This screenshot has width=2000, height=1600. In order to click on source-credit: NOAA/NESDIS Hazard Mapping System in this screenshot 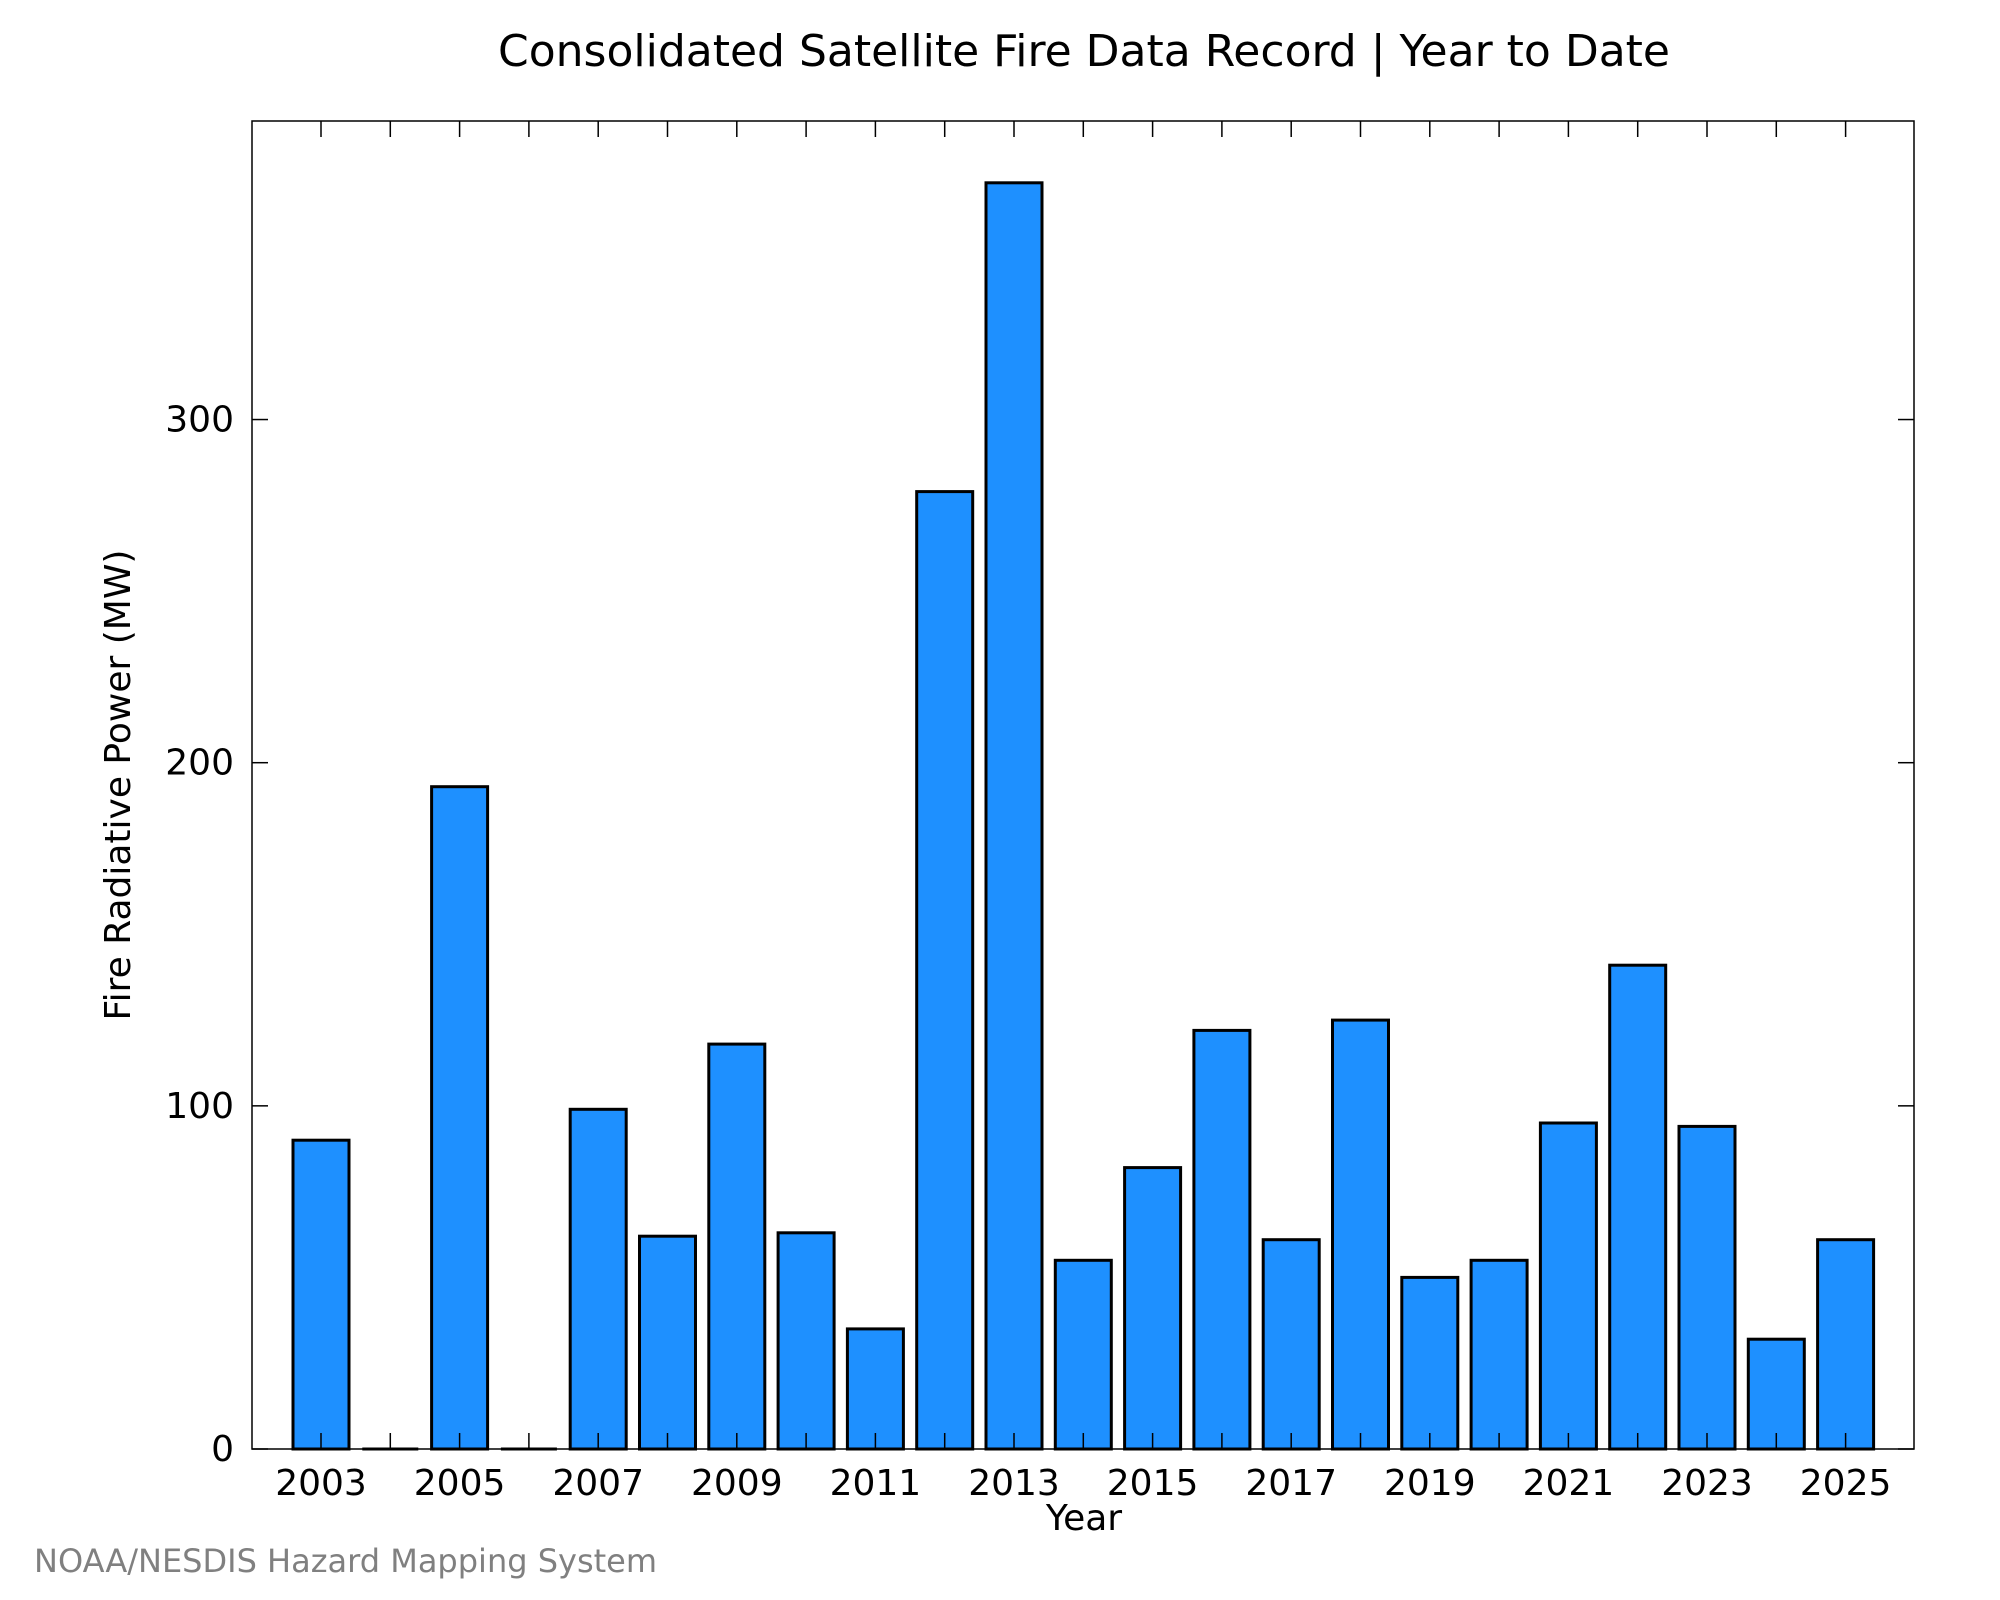, I will do `click(345, 1561)`.